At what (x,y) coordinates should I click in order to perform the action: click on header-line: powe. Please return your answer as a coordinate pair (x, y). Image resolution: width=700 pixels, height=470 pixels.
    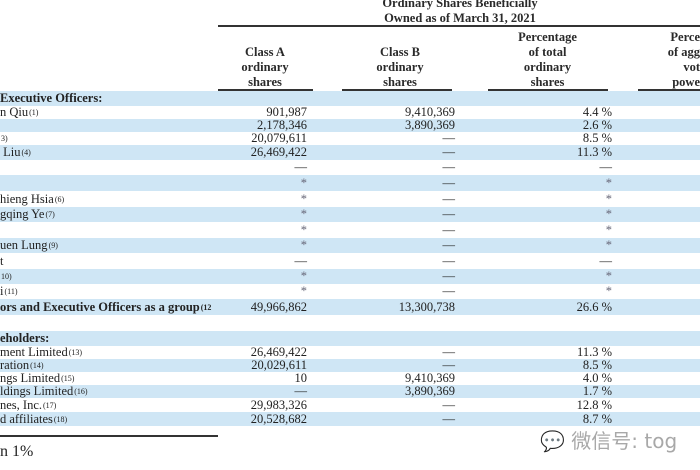
    Looking at the image, I should click on (686, 82).